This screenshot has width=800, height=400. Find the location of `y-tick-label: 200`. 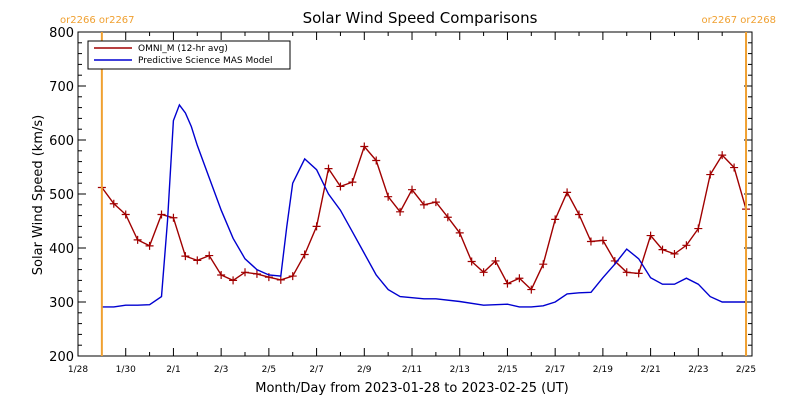

y-tick-label: 200 is located at coordinates (61, 357).